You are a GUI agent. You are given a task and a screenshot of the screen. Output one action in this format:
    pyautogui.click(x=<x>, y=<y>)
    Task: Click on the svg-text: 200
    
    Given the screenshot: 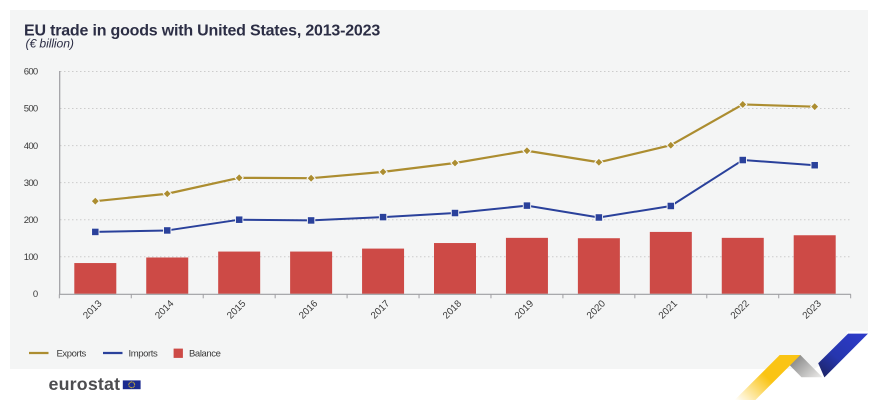 What is the action you would take?
    pyautogui.click(x=31, y=220)
    